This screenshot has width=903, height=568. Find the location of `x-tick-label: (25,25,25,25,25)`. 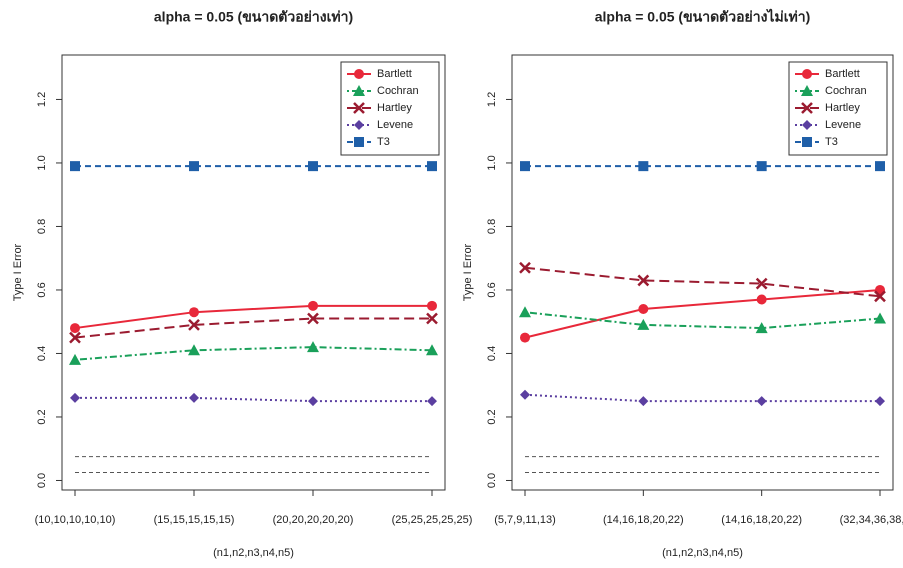

x-tick-label: (25,25,25,25,25) is located at coordinates (432, 520).